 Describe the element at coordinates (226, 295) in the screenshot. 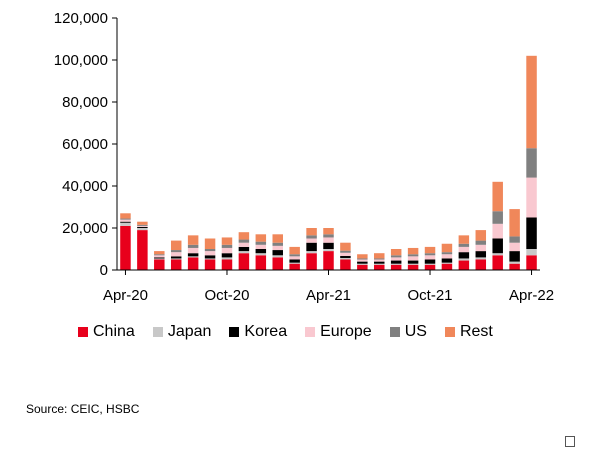

I see `x-tick-label: Oct-20` at that location.